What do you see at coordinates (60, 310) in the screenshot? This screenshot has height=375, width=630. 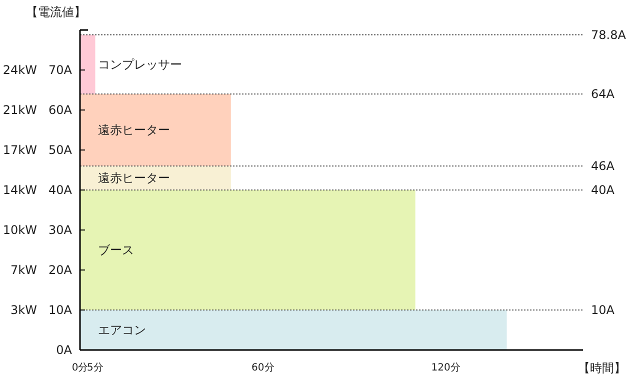 I see `y-tick-label: 10A` at bounding box center [60, 310].